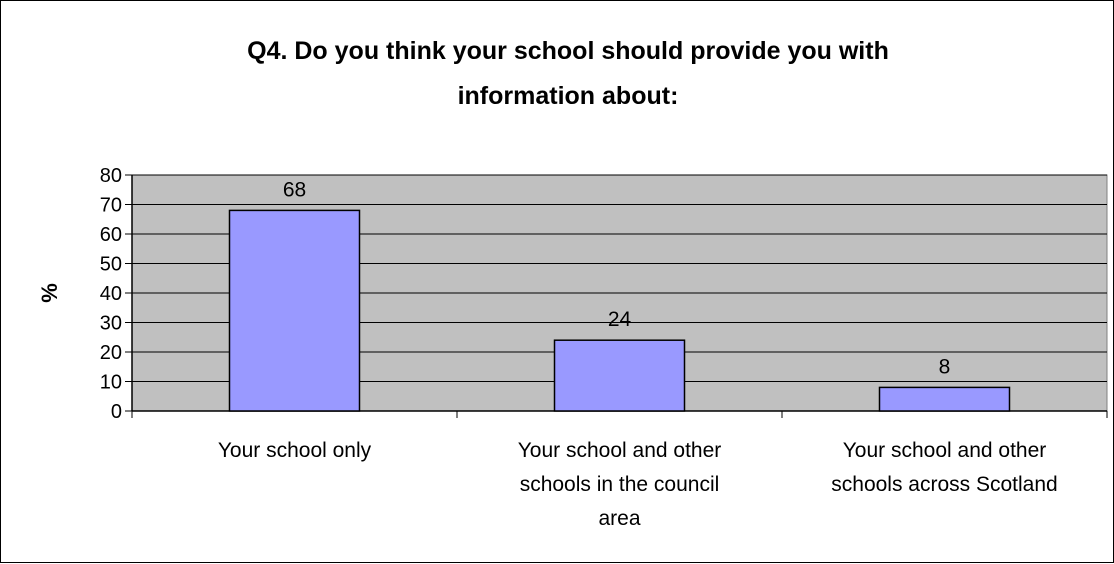  Describe the element at coordinates (619, 518) in the screenshot. I see `x-category-label-2: area` at that location.